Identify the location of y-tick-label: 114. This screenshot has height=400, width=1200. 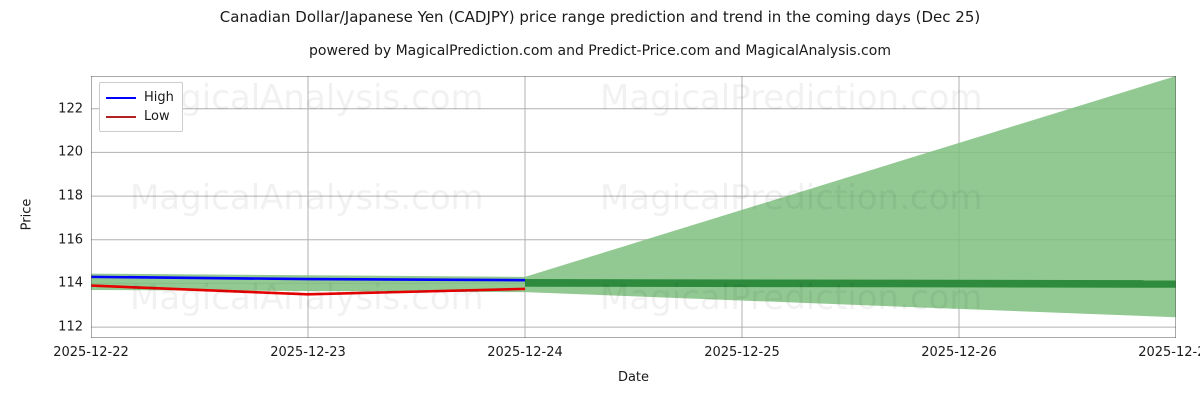
(70, 283).